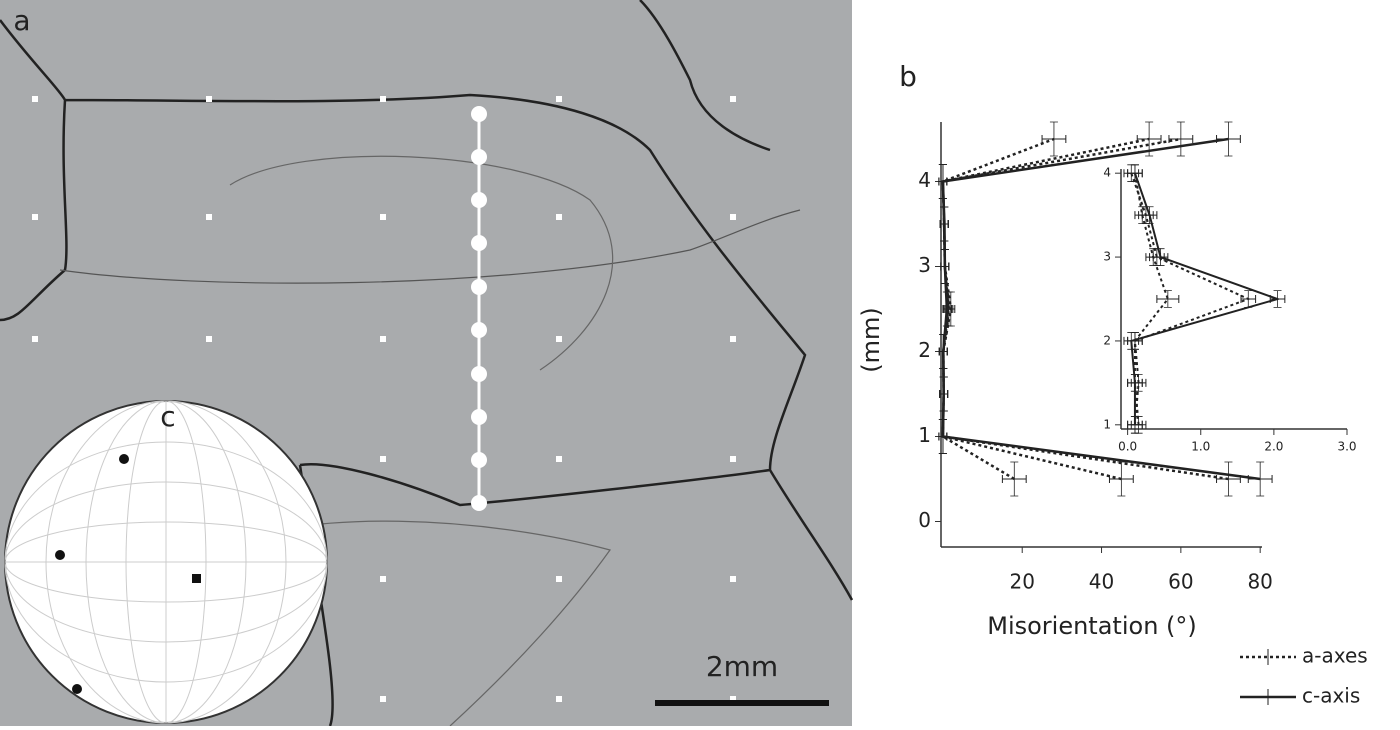 The width and height of the screenshot is (1400, 730). I want to click on scale-bar, so click(742, 703).